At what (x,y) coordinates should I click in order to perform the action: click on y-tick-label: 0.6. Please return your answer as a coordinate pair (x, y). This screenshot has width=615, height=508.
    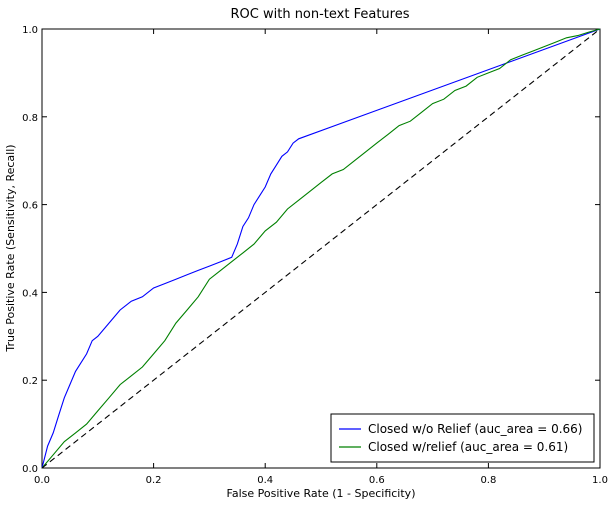
    Looking at the image, I should click on (30, 206).